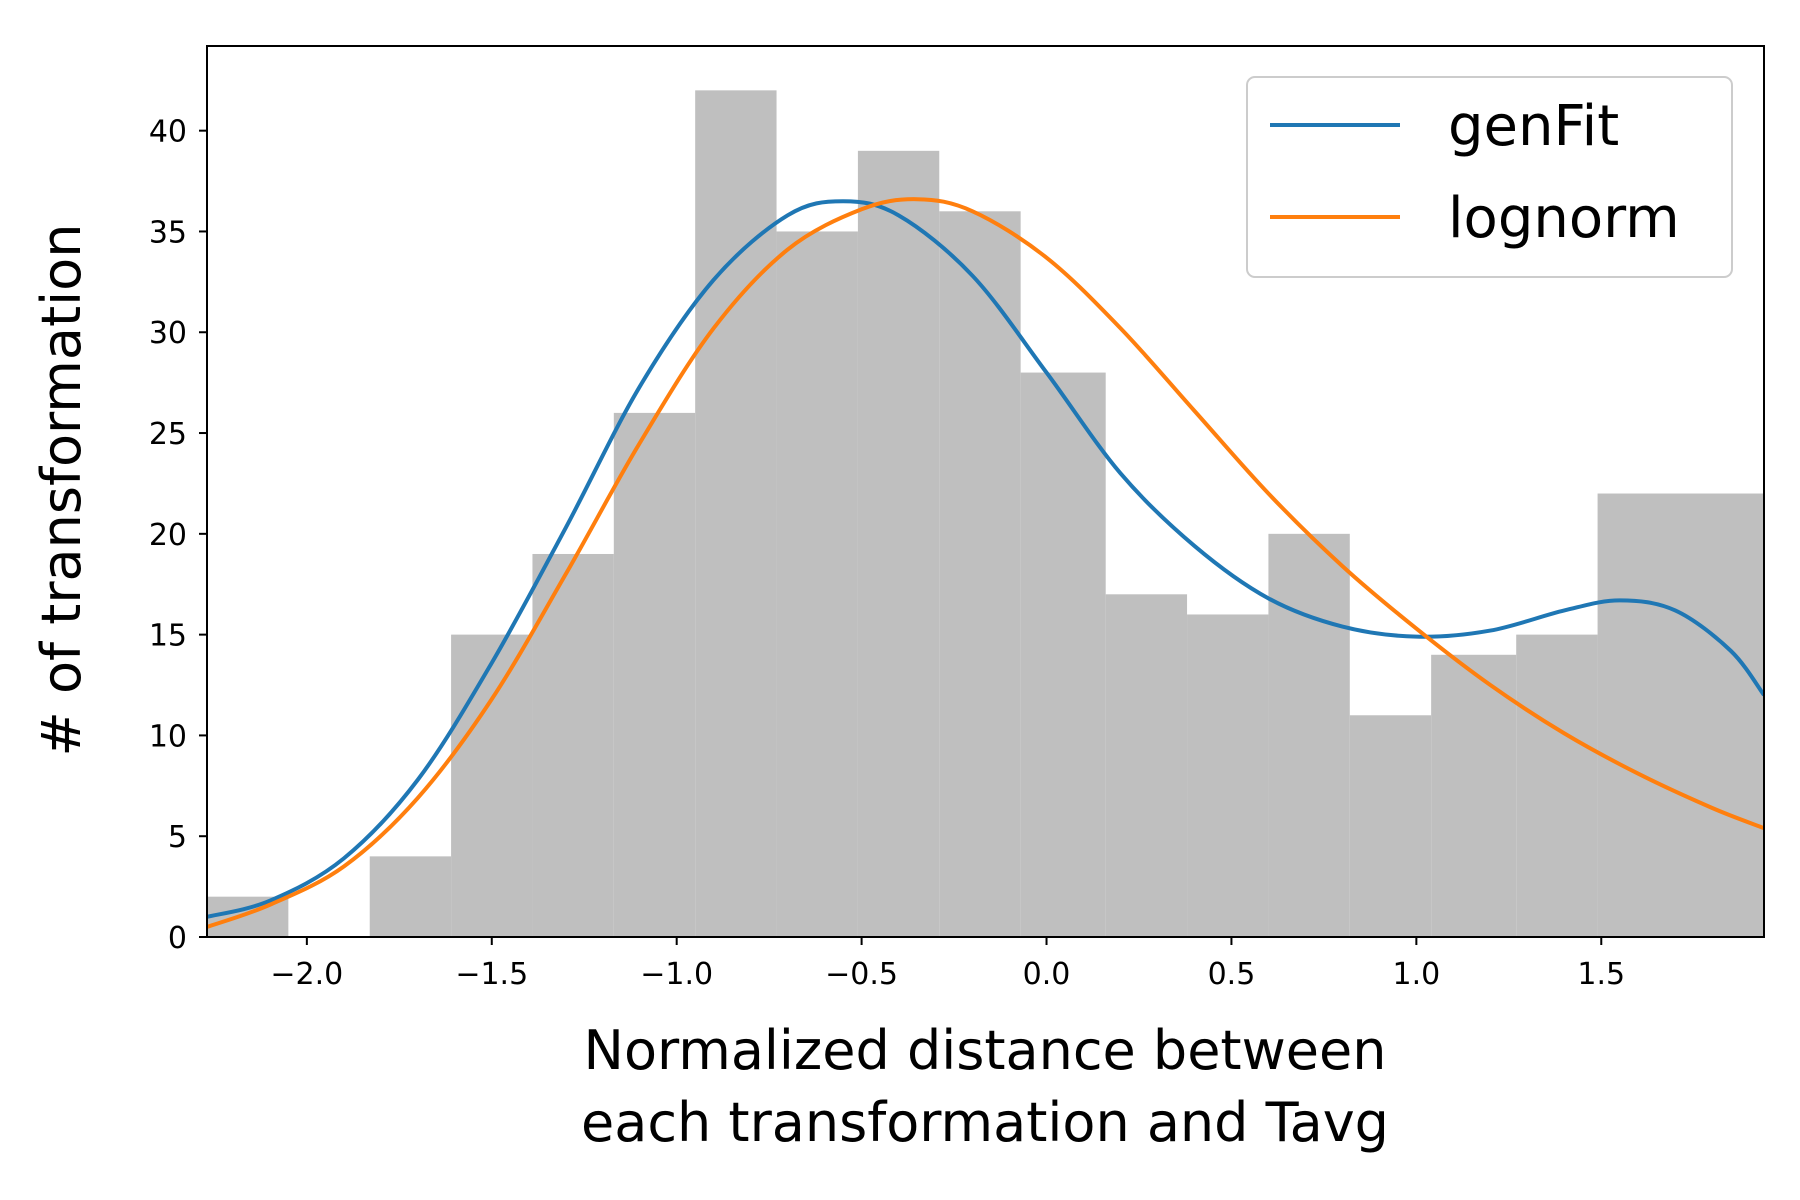 This screenshot has height=1200, width=1800. What do you see at coordinates (177, 938) in the screenshot?
I see `y-tick-label: 0` at bounding box center [177, 938].